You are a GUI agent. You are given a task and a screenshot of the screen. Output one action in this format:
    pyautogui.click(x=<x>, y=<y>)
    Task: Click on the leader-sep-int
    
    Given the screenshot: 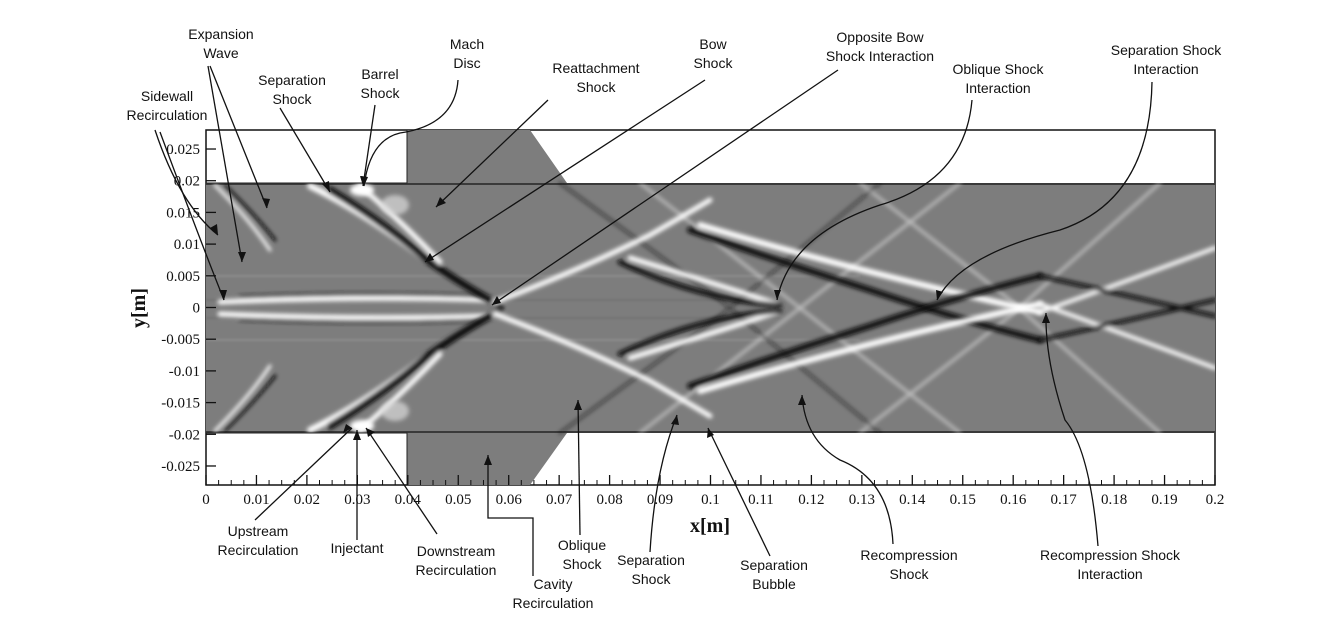 What is the action you would take?
    pyautogui.click(x=1044, y=191)
    